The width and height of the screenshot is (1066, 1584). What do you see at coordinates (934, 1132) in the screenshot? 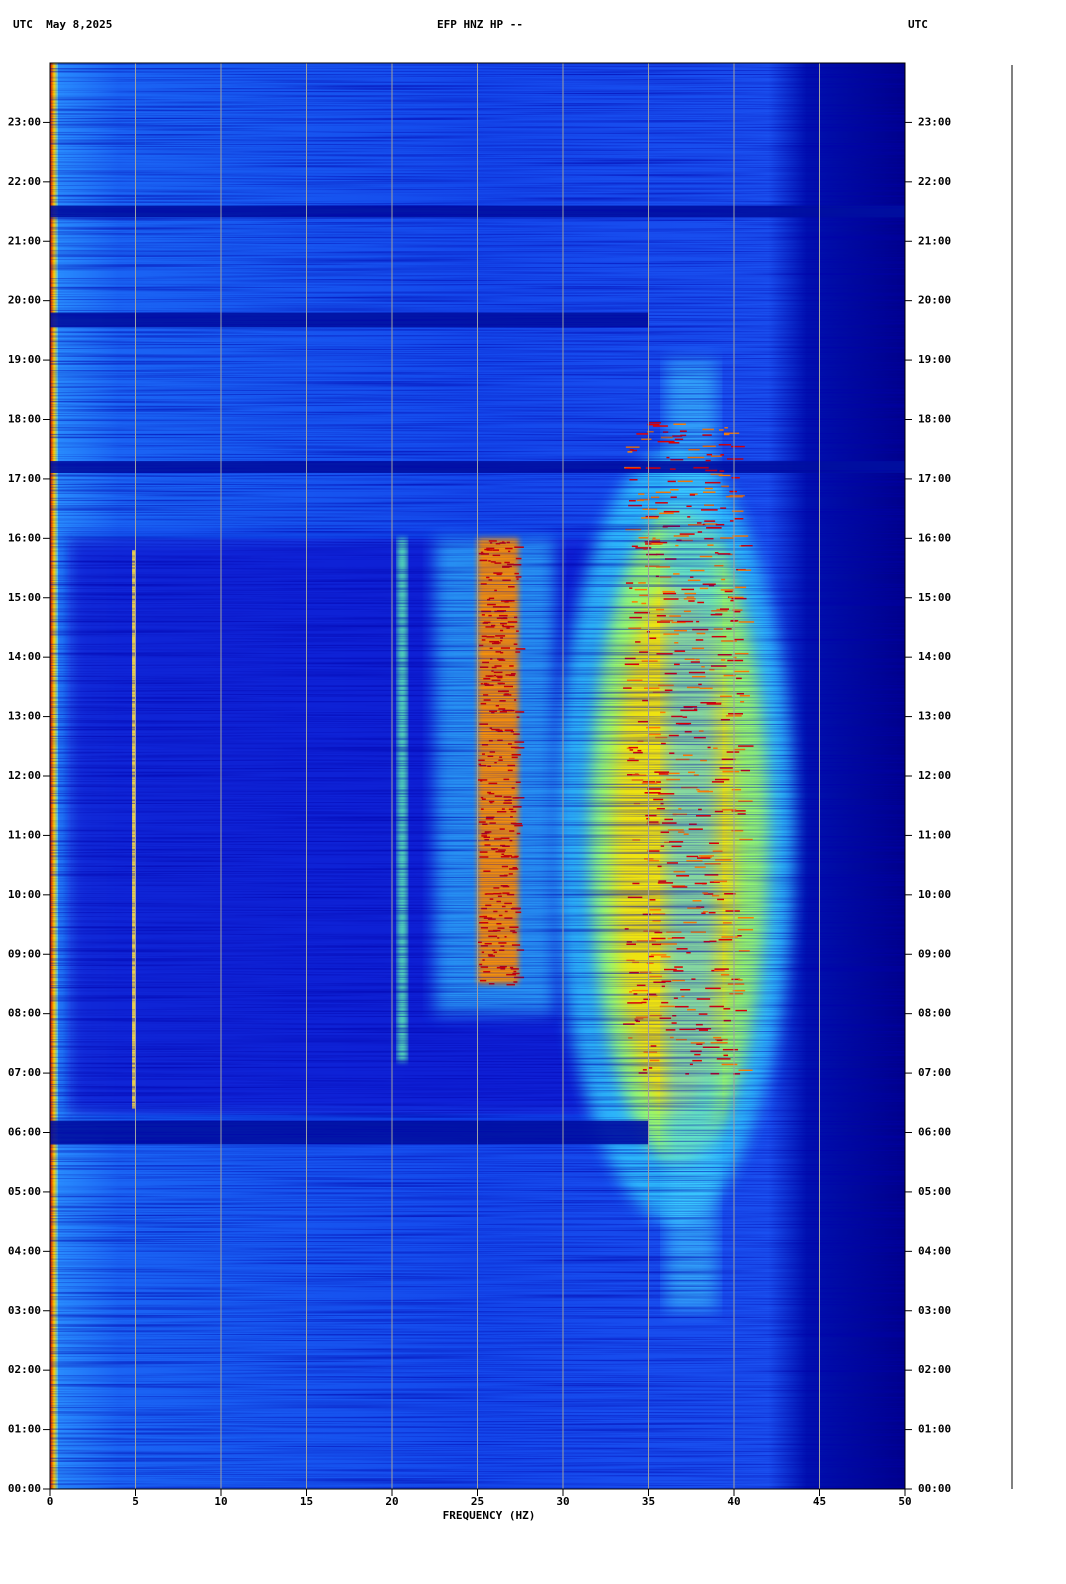
I see `y-tick-label-right: 06:00` at bounding box center [934, 1132].